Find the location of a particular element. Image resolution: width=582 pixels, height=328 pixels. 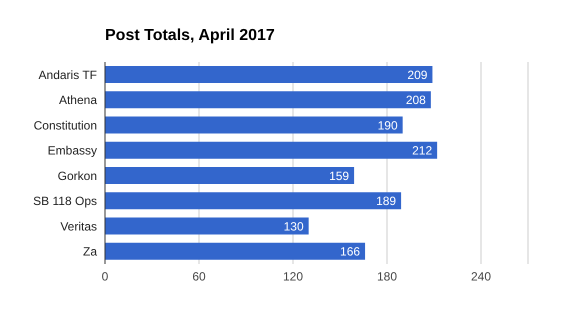

data-label: 190 is located at coordinates (388, 125).